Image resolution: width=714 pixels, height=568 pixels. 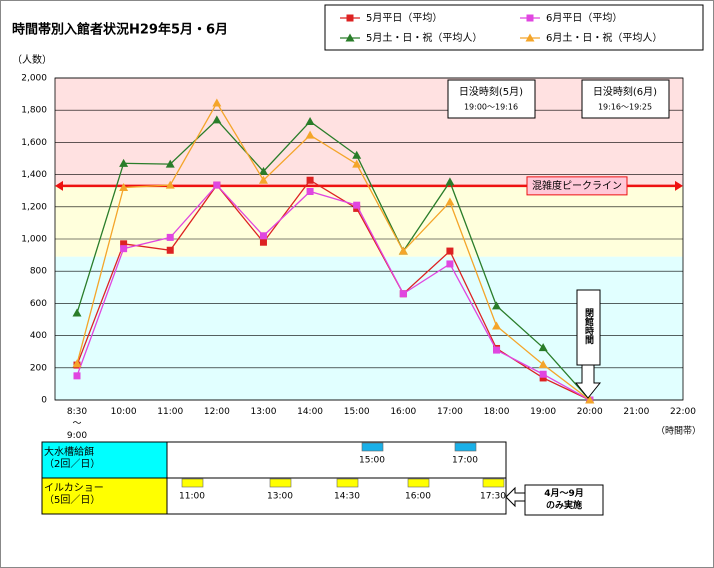 I want to click on x-tick-label: 15:00, so click(x=356, y=412).